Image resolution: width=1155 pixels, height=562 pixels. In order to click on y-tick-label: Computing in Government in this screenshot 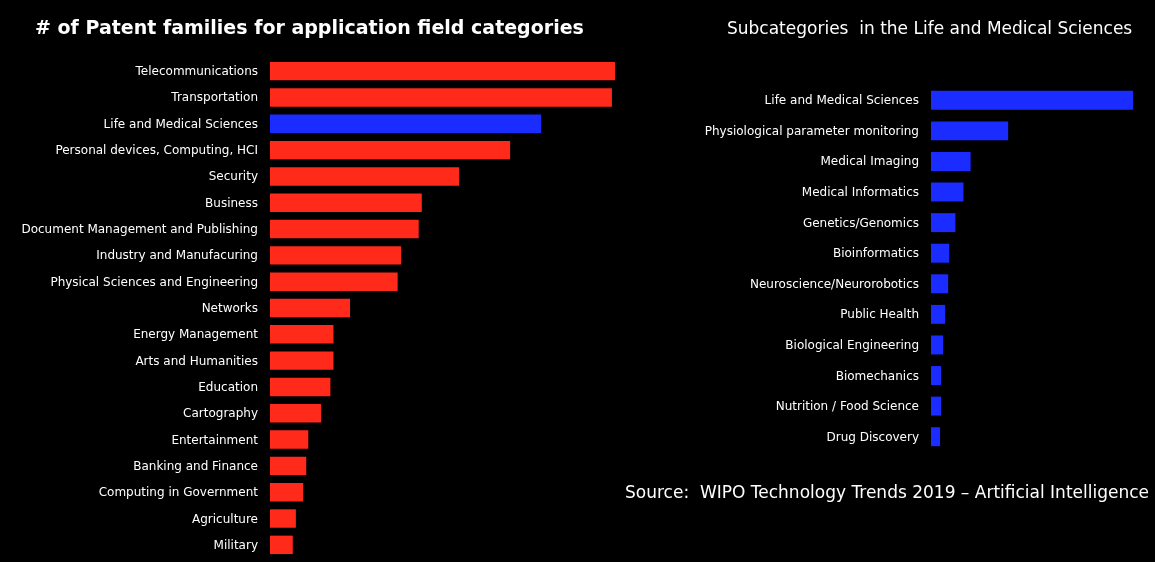, I will do `click(178, 492)`.